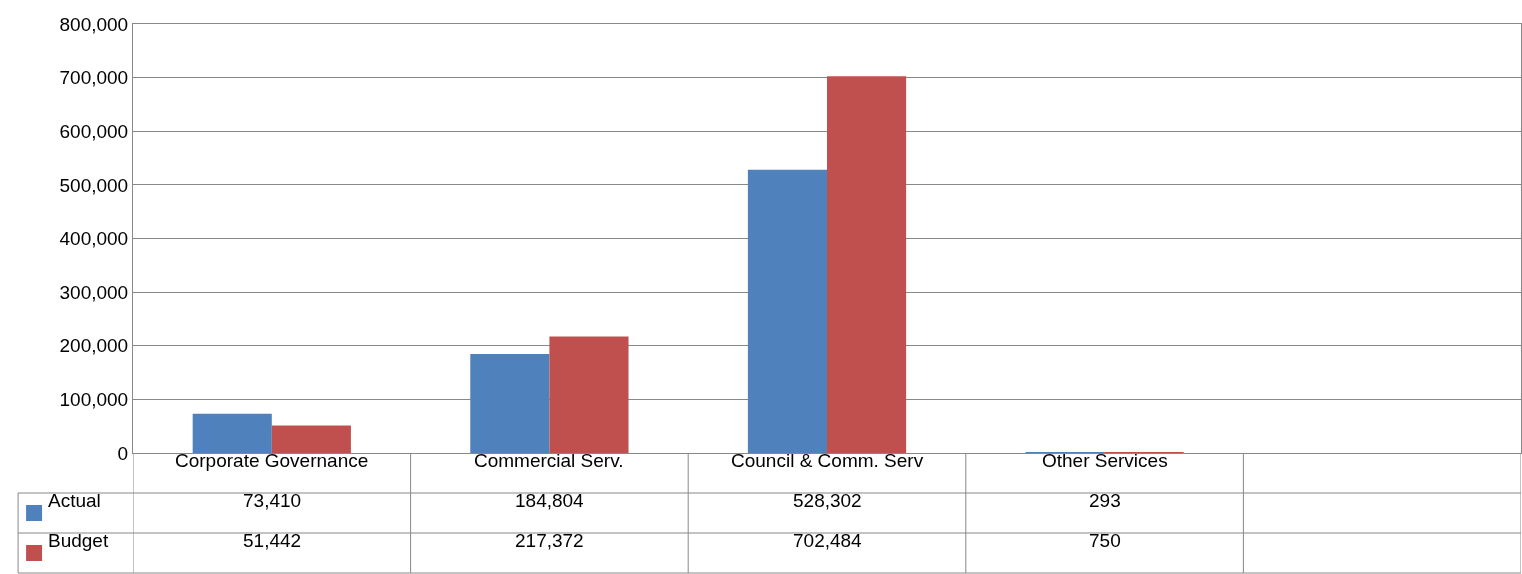  Describe the element at coordinates (94, 239) in the screenshot. I see `y-tick-label: 400,000` at that location.